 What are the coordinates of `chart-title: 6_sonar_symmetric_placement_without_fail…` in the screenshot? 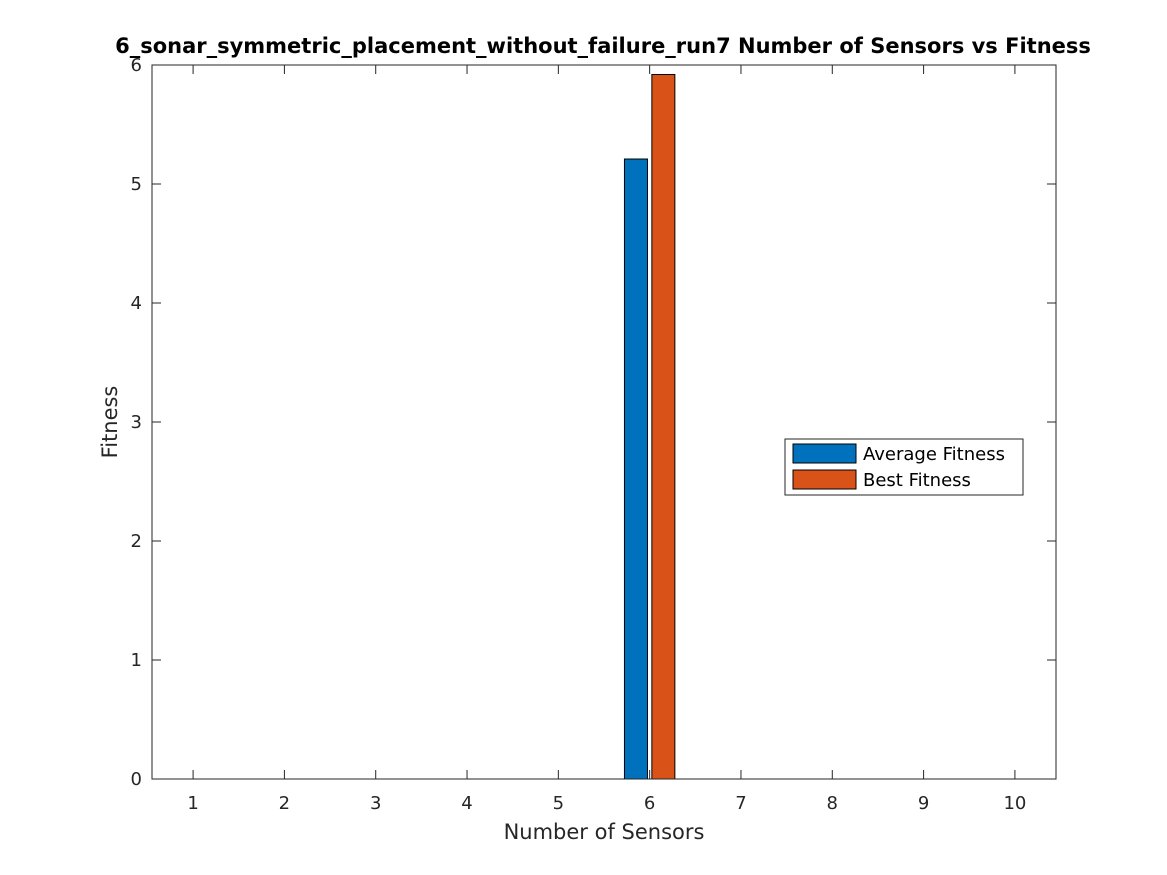 It's located at (603, 46).